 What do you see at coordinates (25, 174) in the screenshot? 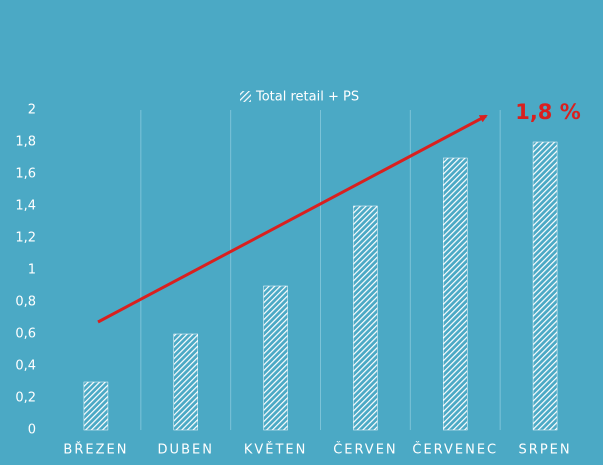
I see `y-tick-label: 1,6` at bounding box center [25, 174].